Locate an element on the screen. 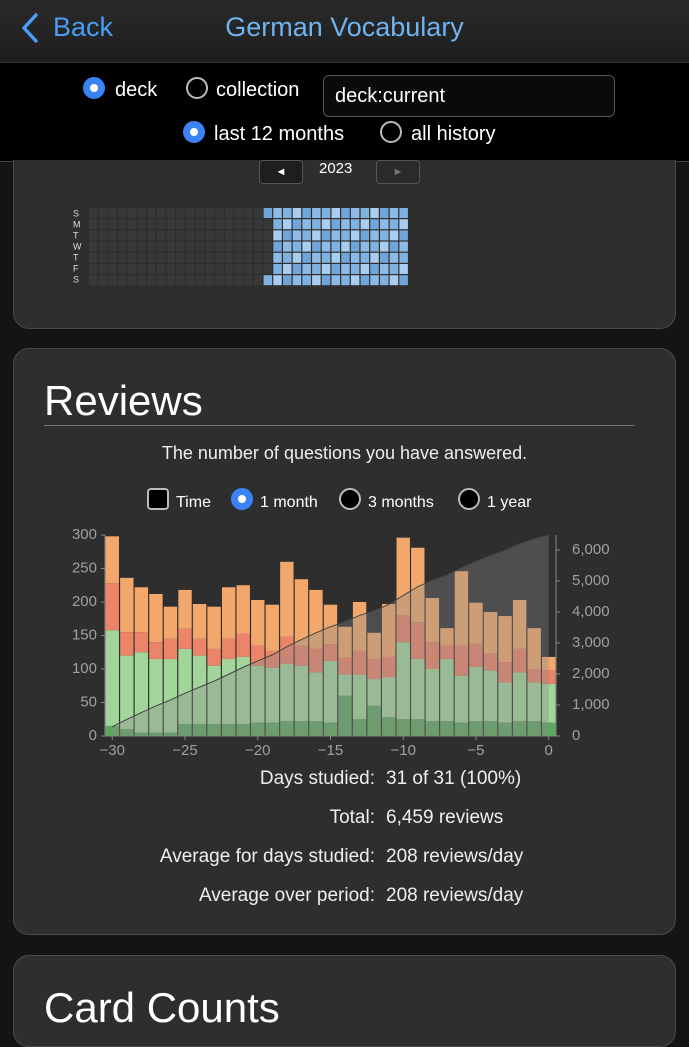  weekday-label: S is located at coordinates (76, 279).